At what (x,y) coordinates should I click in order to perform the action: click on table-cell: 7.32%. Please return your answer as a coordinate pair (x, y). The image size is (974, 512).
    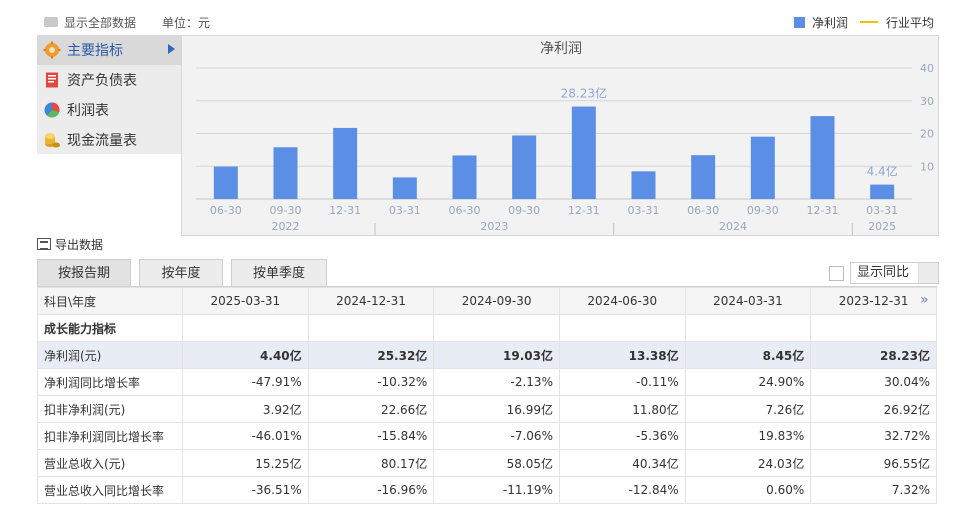
    Looking at the image, I should click on (873, 490).